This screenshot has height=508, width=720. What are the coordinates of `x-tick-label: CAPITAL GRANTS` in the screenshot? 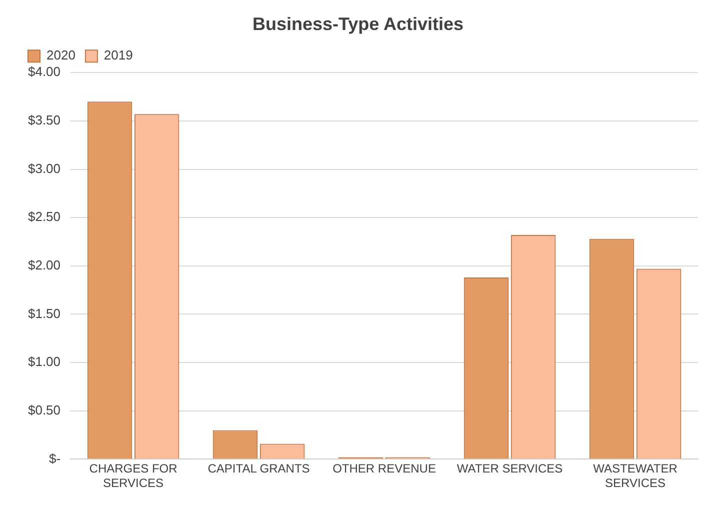 It's located at (259, 469).